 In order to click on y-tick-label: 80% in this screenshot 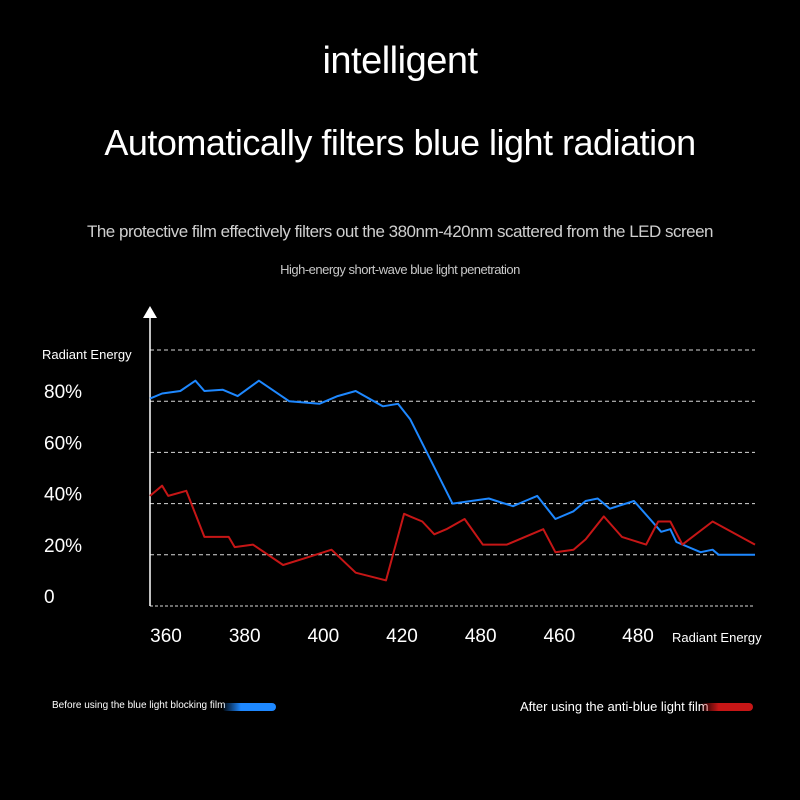, I will do `click(63, 392)`.